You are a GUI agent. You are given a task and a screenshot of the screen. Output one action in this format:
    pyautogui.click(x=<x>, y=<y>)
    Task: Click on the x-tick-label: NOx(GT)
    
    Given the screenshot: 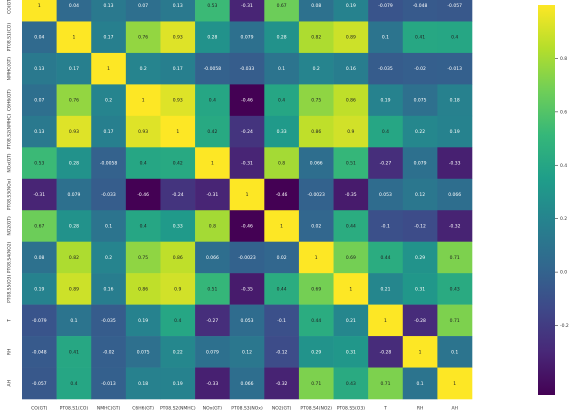 What is the action you would take?
    pyautogui.click(x=212, y=409)
    